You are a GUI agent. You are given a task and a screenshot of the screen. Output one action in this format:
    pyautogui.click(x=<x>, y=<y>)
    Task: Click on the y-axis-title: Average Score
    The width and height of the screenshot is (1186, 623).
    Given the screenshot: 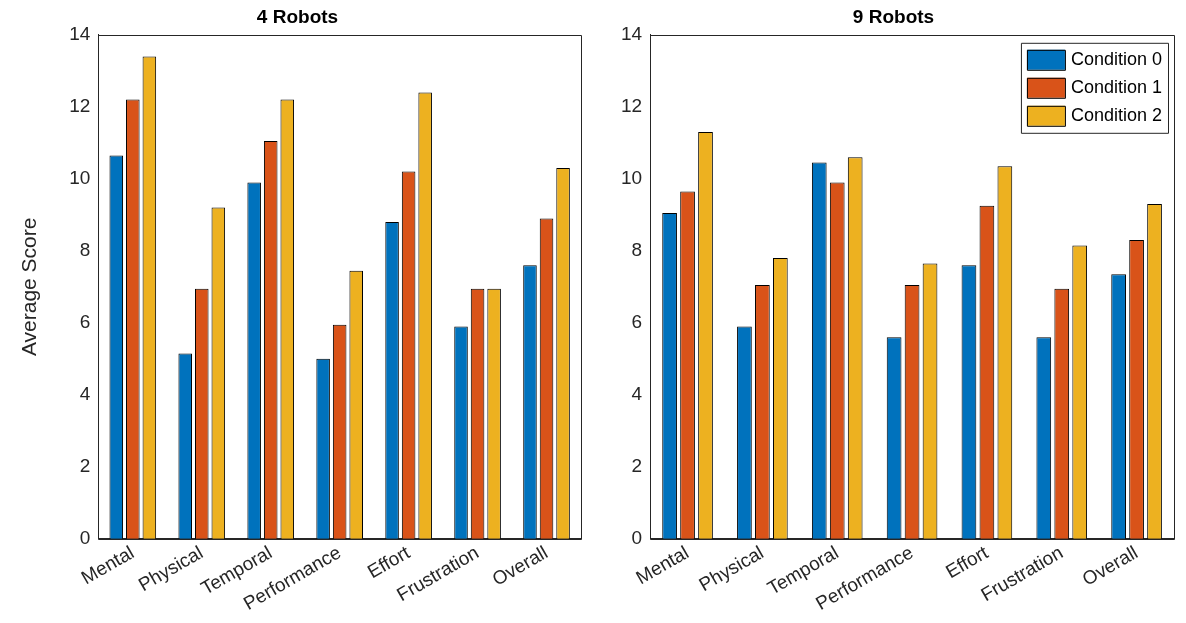 What is the action you would take?
    pyautogui.click(x=29, y=287)
    